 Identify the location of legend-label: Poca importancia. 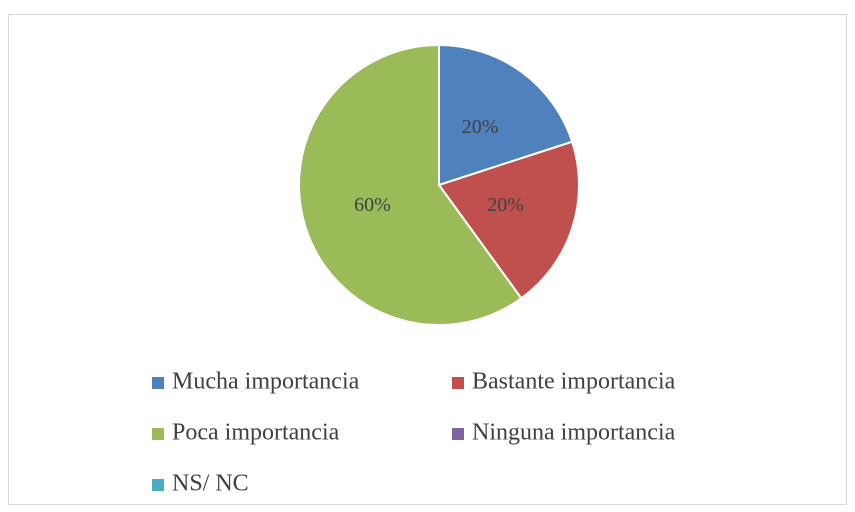
(256, 433).